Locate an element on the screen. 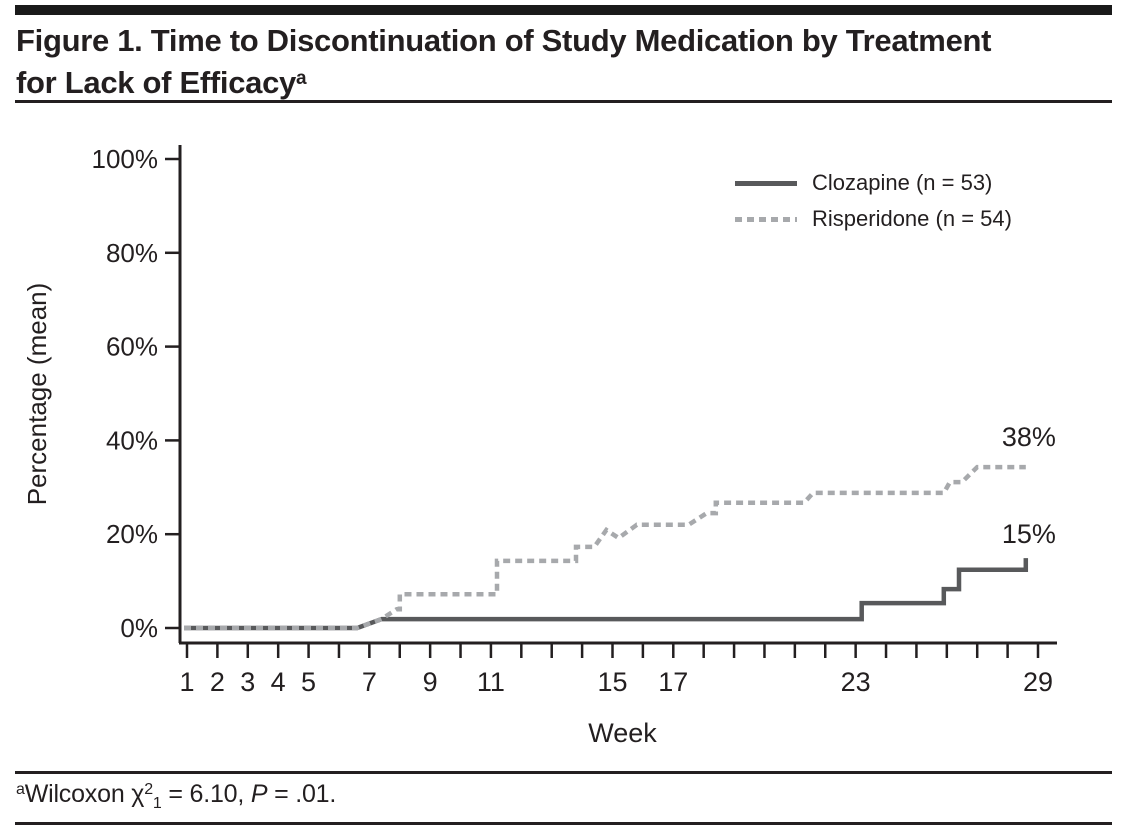  y-tick-label: 60% is located at coordinates (132, 347).